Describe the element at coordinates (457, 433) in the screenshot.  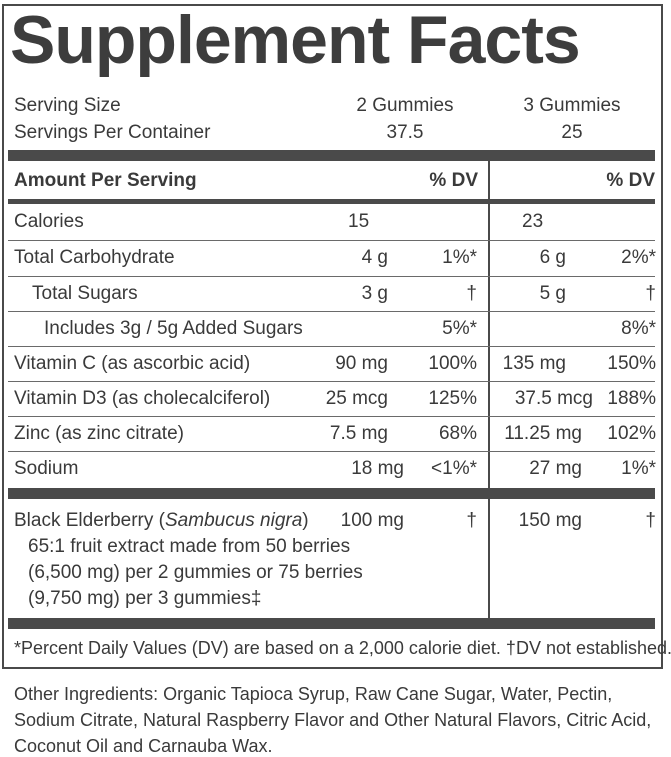
I see `dv-col1: 68%` at that location.